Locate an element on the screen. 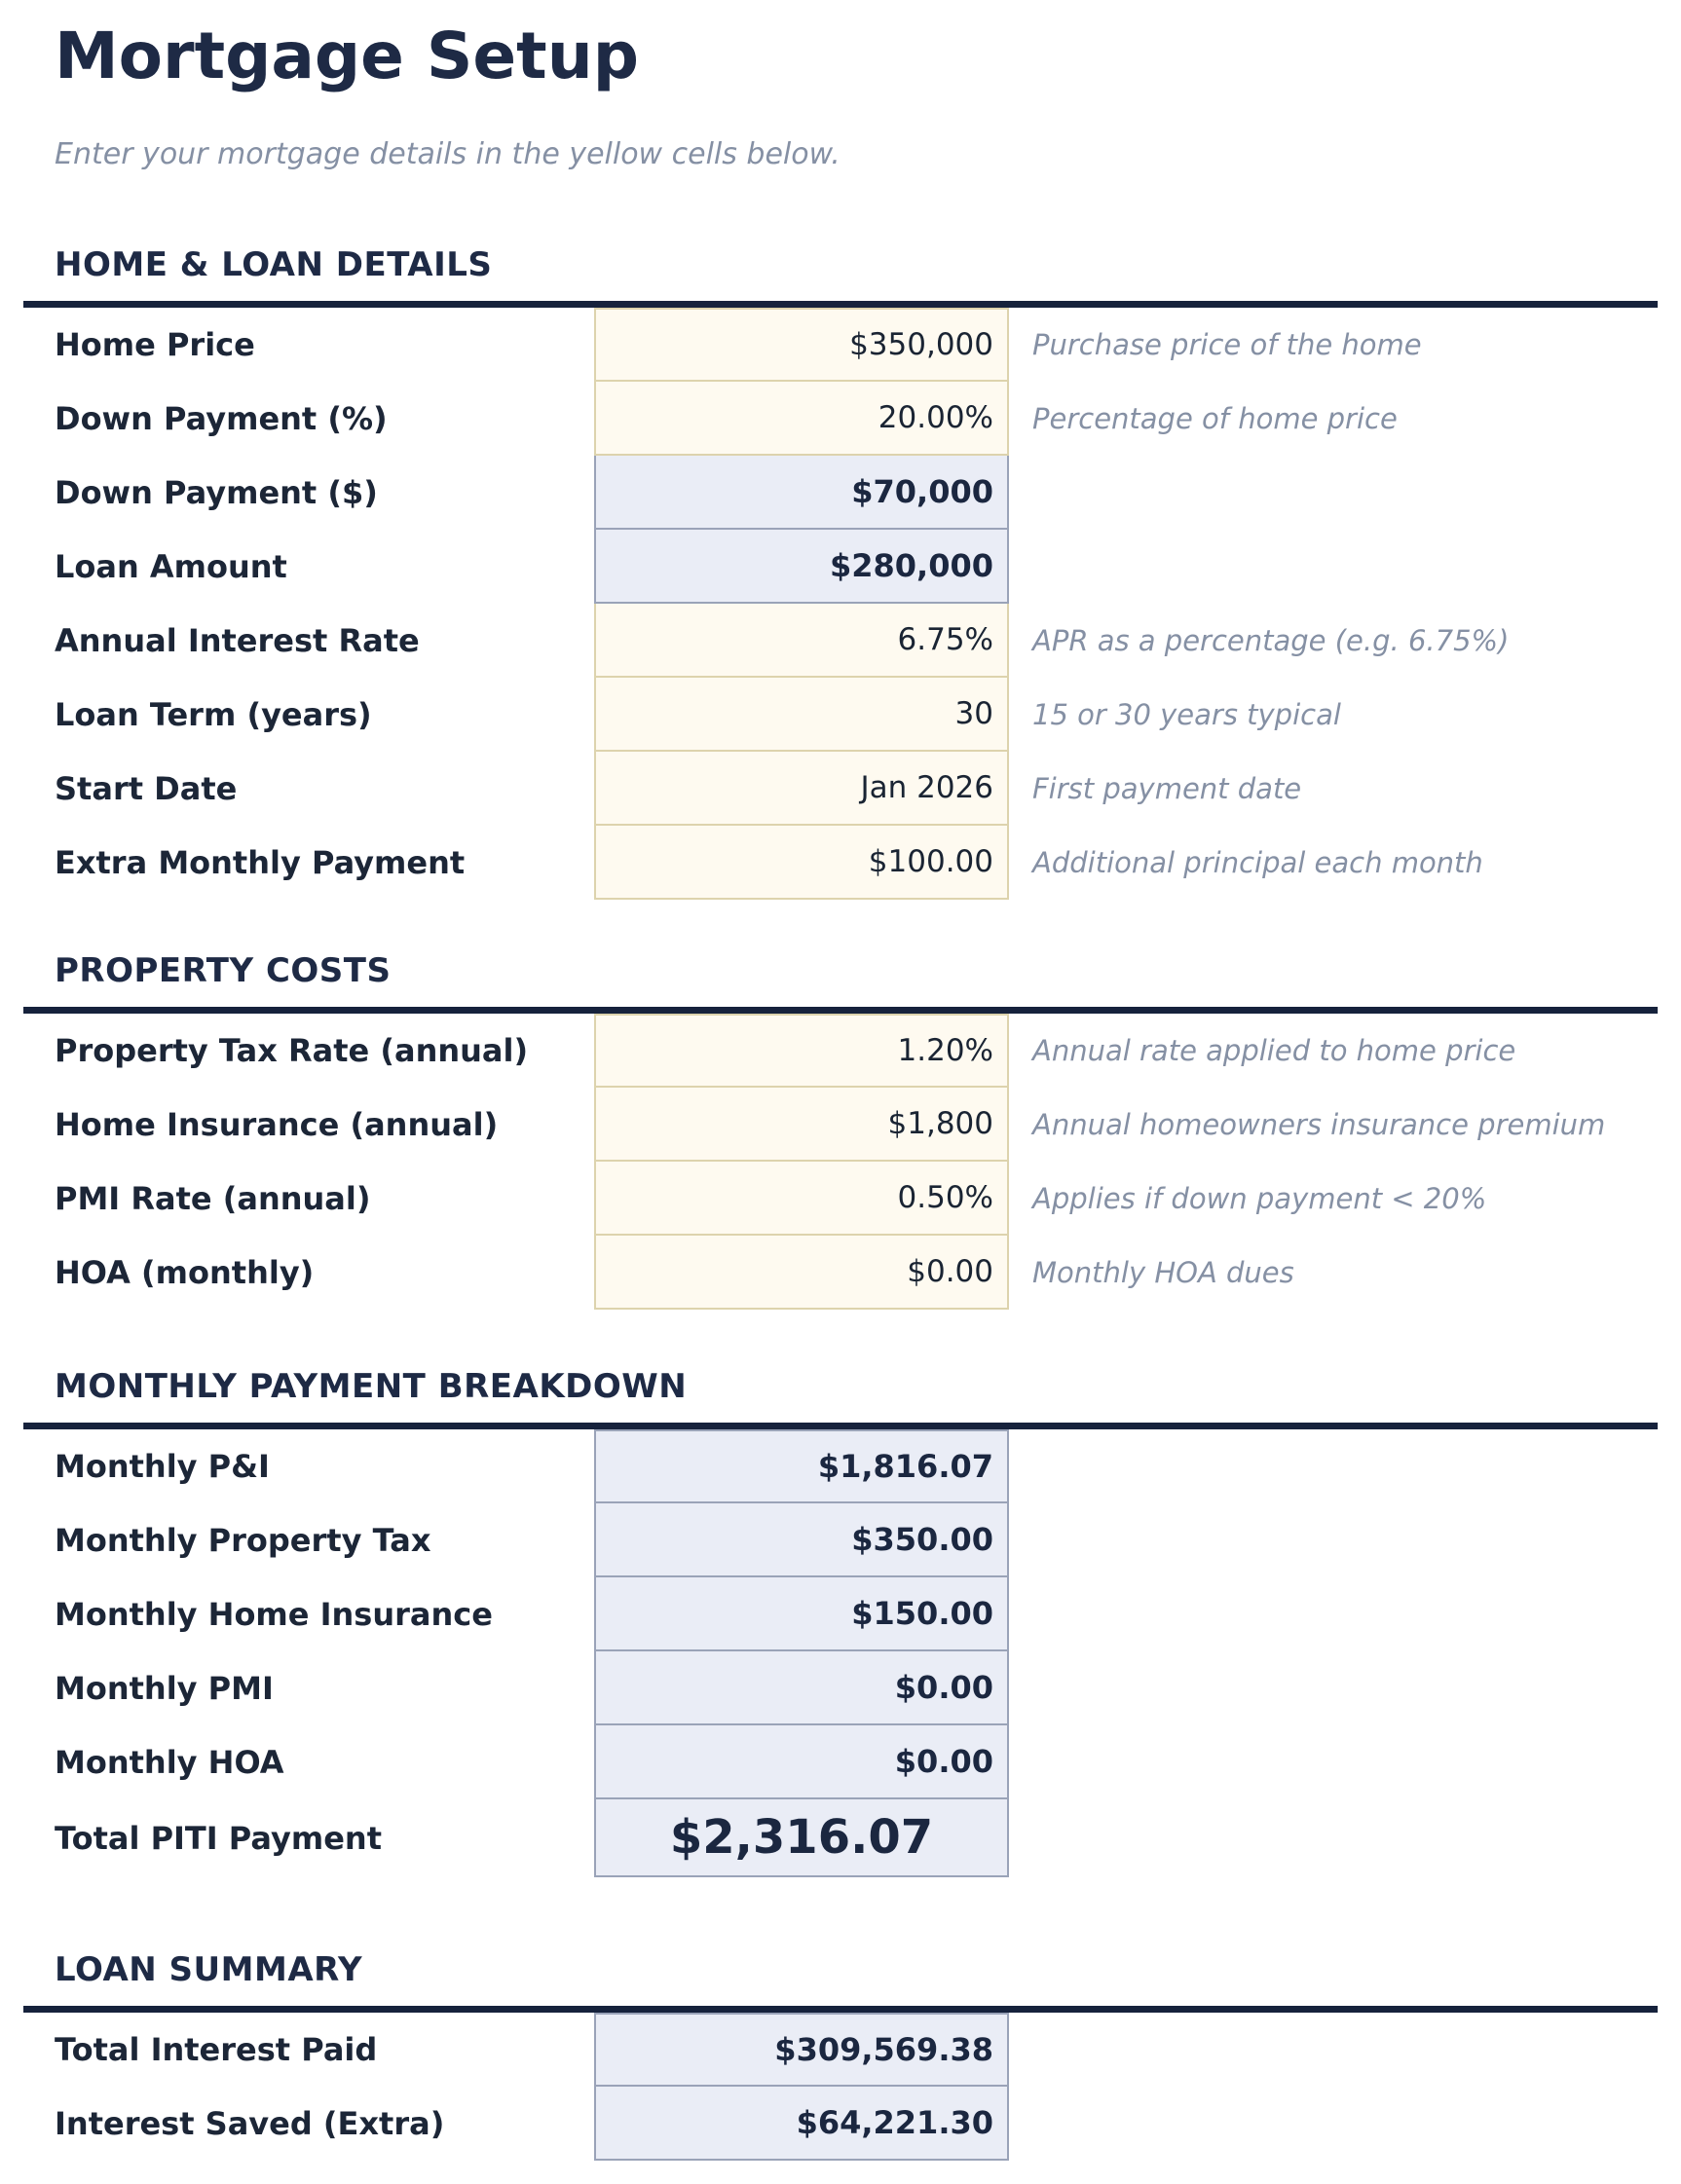 The height and width of the screenshot is (2184, 1681). monthly-pmi-label: Monthly PMI is located at coordinates (164, 1689).